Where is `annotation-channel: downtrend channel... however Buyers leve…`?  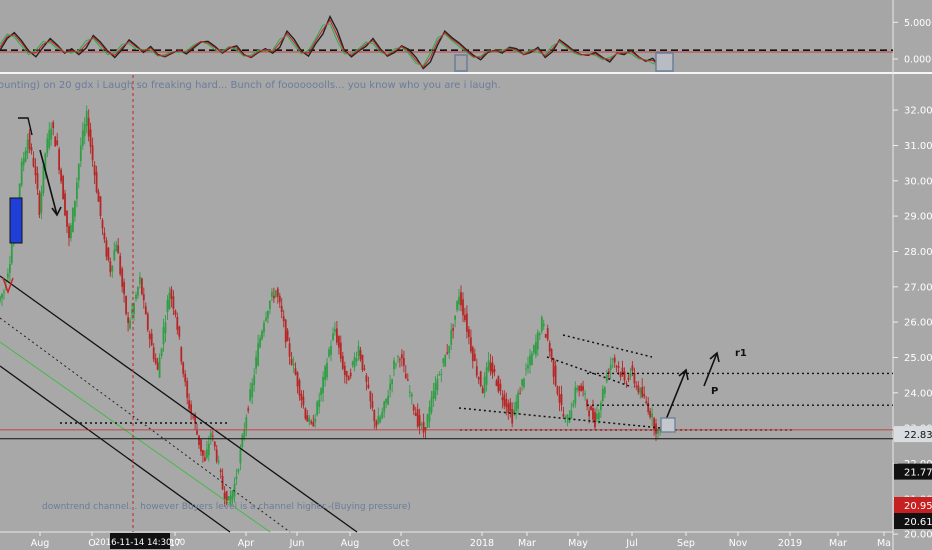
annotation-channel: downtrend channel... however Buyers leve… is located at coordinates (226, 507).